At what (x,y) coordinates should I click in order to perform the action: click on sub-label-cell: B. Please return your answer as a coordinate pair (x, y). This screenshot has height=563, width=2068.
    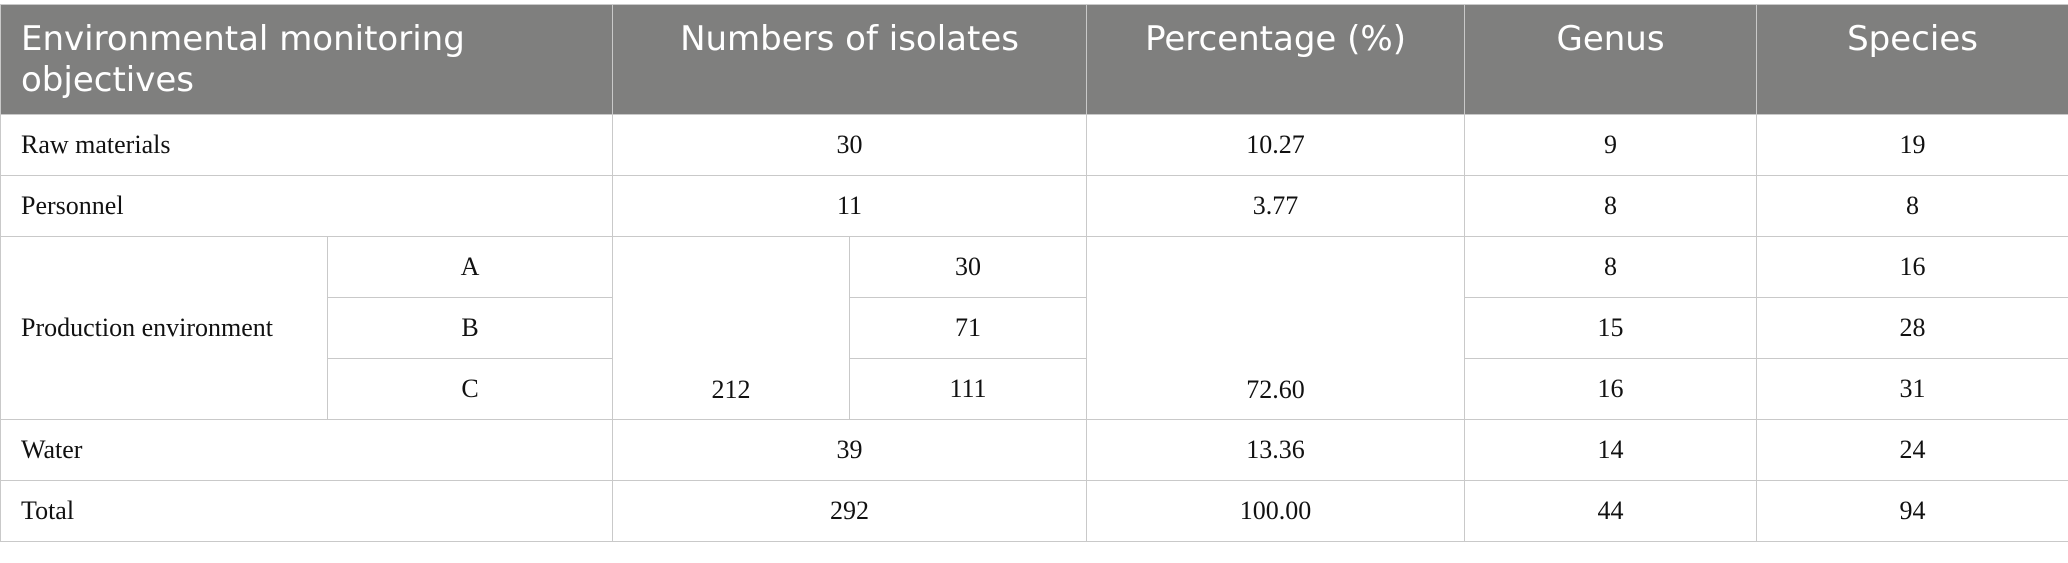
    Looking at the image, I should click on (470, 328).